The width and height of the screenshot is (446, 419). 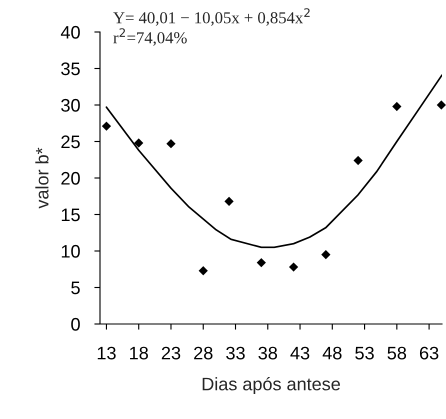 What do you see at coordinates (70, 32) in the screenshot?
I see `y-tick-label: 40` at bounding box center [70, 32].